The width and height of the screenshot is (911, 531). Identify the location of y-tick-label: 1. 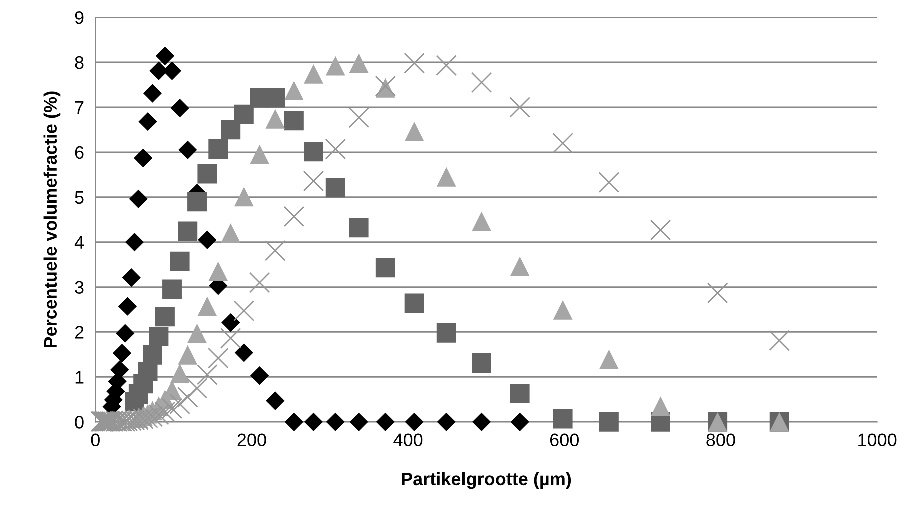
(80, 377).